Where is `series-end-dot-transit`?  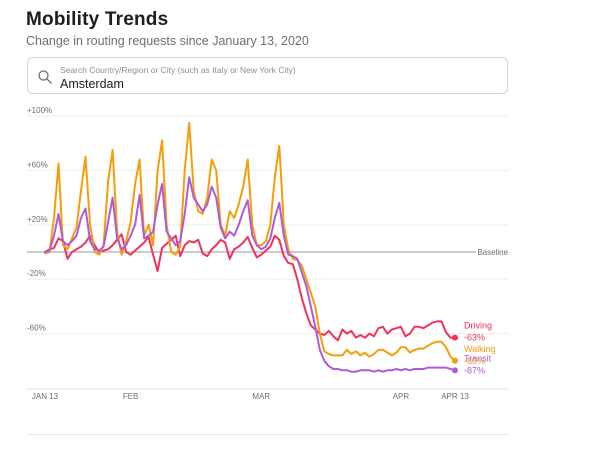 series-end-dot-transit is located at coordinates (455, 370).